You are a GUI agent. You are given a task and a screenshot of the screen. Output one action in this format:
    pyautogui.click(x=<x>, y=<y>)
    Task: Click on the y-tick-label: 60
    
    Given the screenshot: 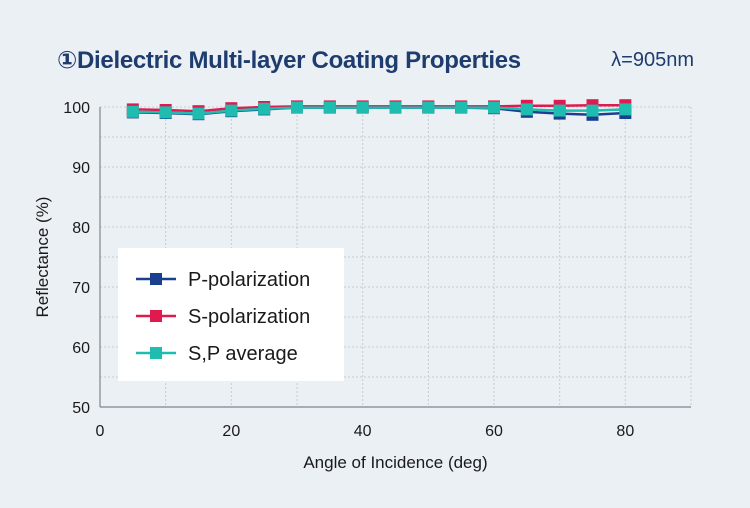 What is the action you would take?
    pyautogui.click(x=81, y=348)
    